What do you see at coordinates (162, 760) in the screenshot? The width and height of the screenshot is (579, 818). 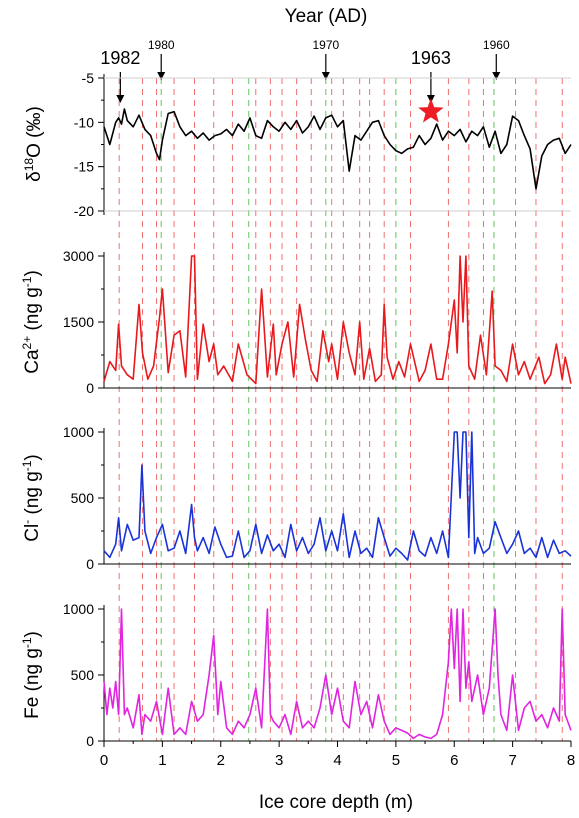 I see `x-tick-label: 1` at bounding box center [162, 760].